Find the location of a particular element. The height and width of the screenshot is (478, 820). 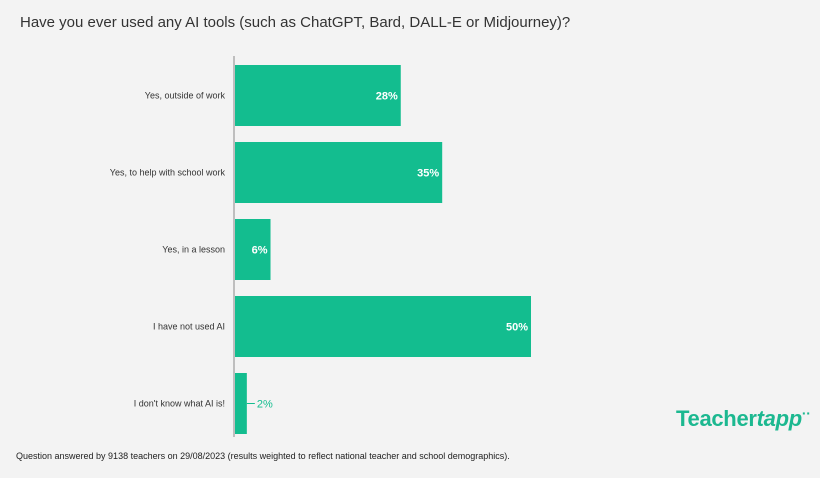

logo-text-teacher: Teacher is located at coordinates (716, 418).